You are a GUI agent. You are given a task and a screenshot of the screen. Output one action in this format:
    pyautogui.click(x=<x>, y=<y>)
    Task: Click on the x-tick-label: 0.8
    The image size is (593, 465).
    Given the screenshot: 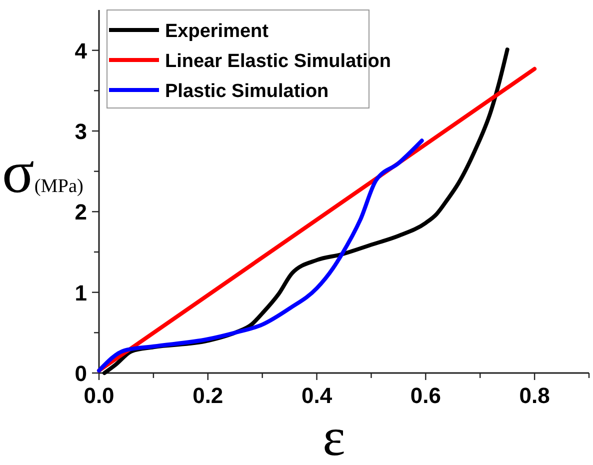 What is the action you would take?
    pyautogui.click(x=534, y=395)
    